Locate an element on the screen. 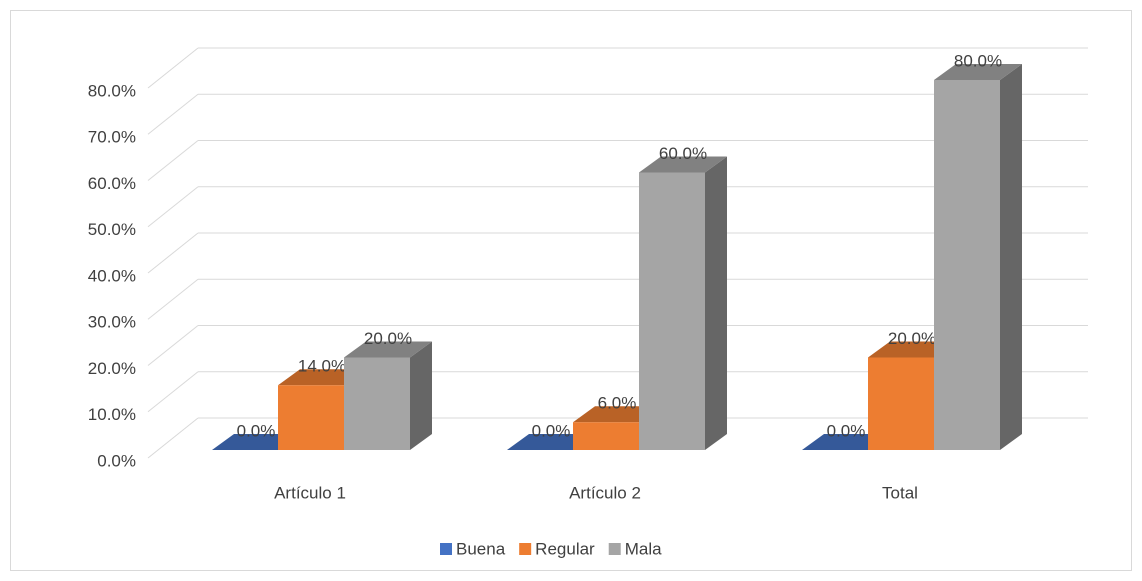 This screenshot has height=581, width=1142. y-tick-label: 0.0% is located at coordinates (116, 460).